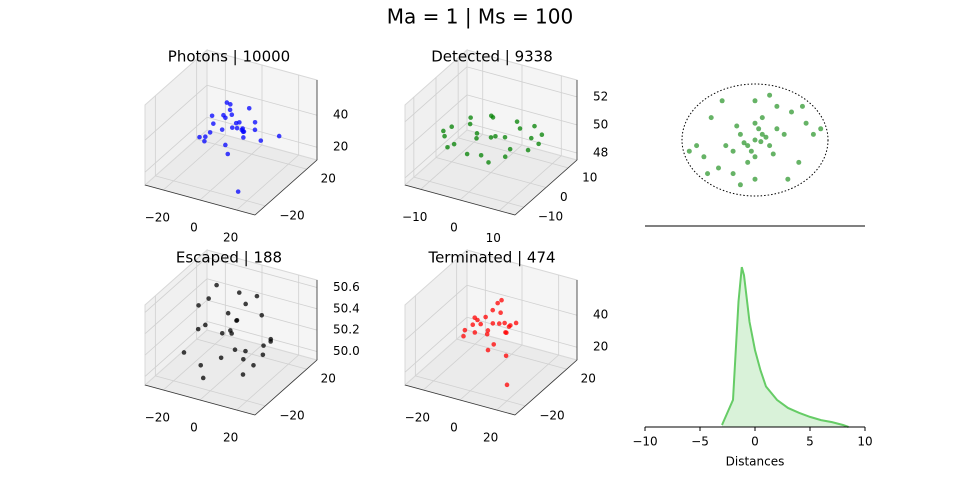 This screenshot has height=480, width=960. I want to click on panel-title: Escaped | 188, so click(229, 258).